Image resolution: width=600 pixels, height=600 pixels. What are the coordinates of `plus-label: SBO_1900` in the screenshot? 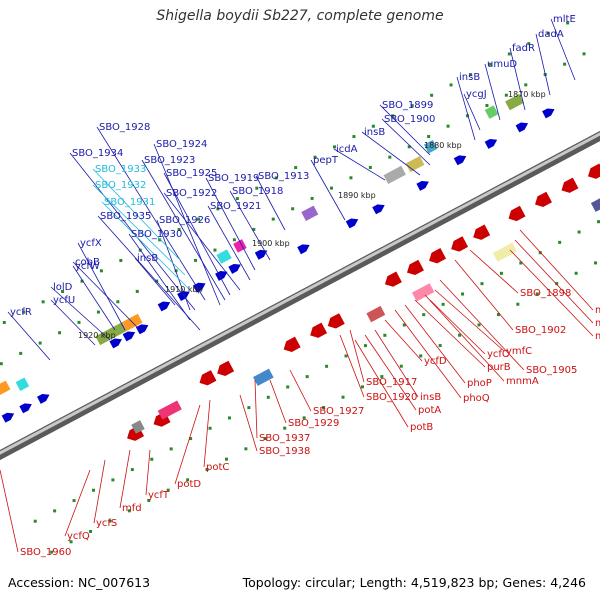 It's located at (409, 119).